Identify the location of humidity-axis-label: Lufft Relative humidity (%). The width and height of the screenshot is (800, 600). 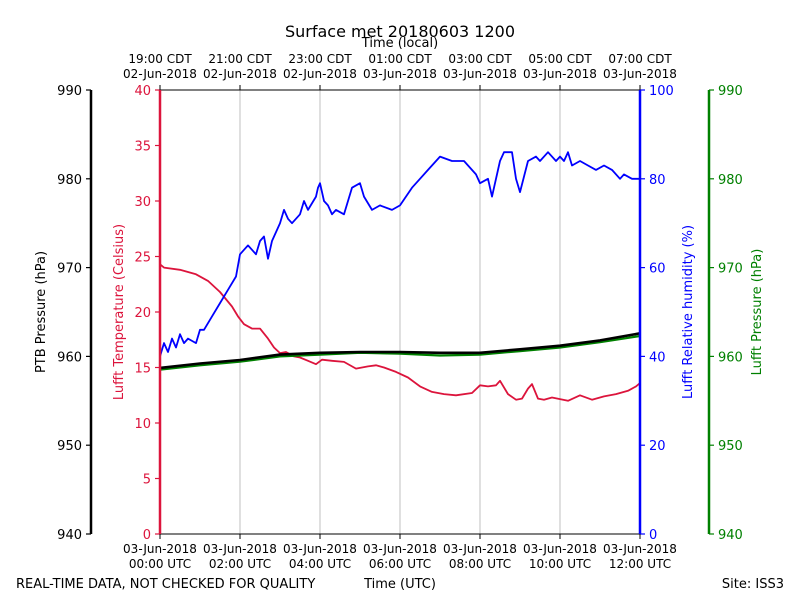
(688, 312).